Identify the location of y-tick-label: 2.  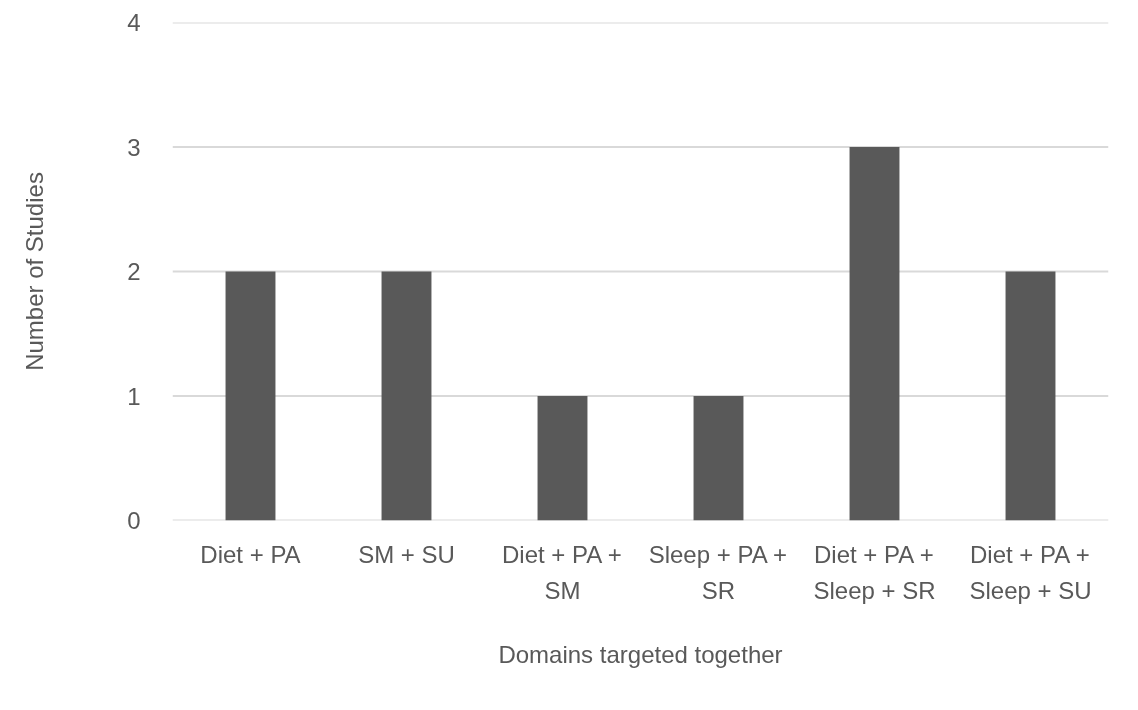
(134, 271).